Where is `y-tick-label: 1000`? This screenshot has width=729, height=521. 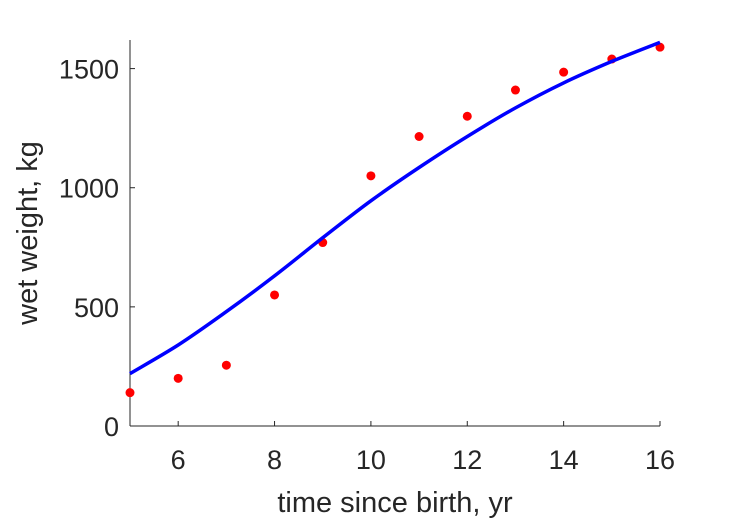
y-tick-label: 1000 is located at coordinates (89, 189).